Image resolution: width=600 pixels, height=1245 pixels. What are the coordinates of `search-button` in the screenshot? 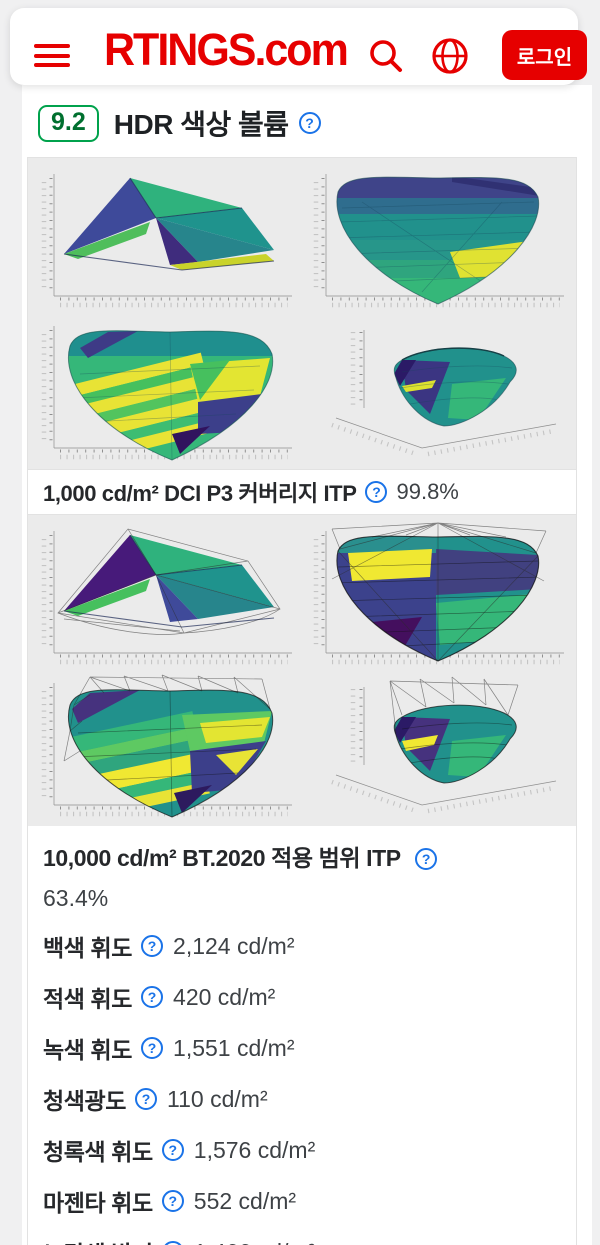 It's located at (386, 56).